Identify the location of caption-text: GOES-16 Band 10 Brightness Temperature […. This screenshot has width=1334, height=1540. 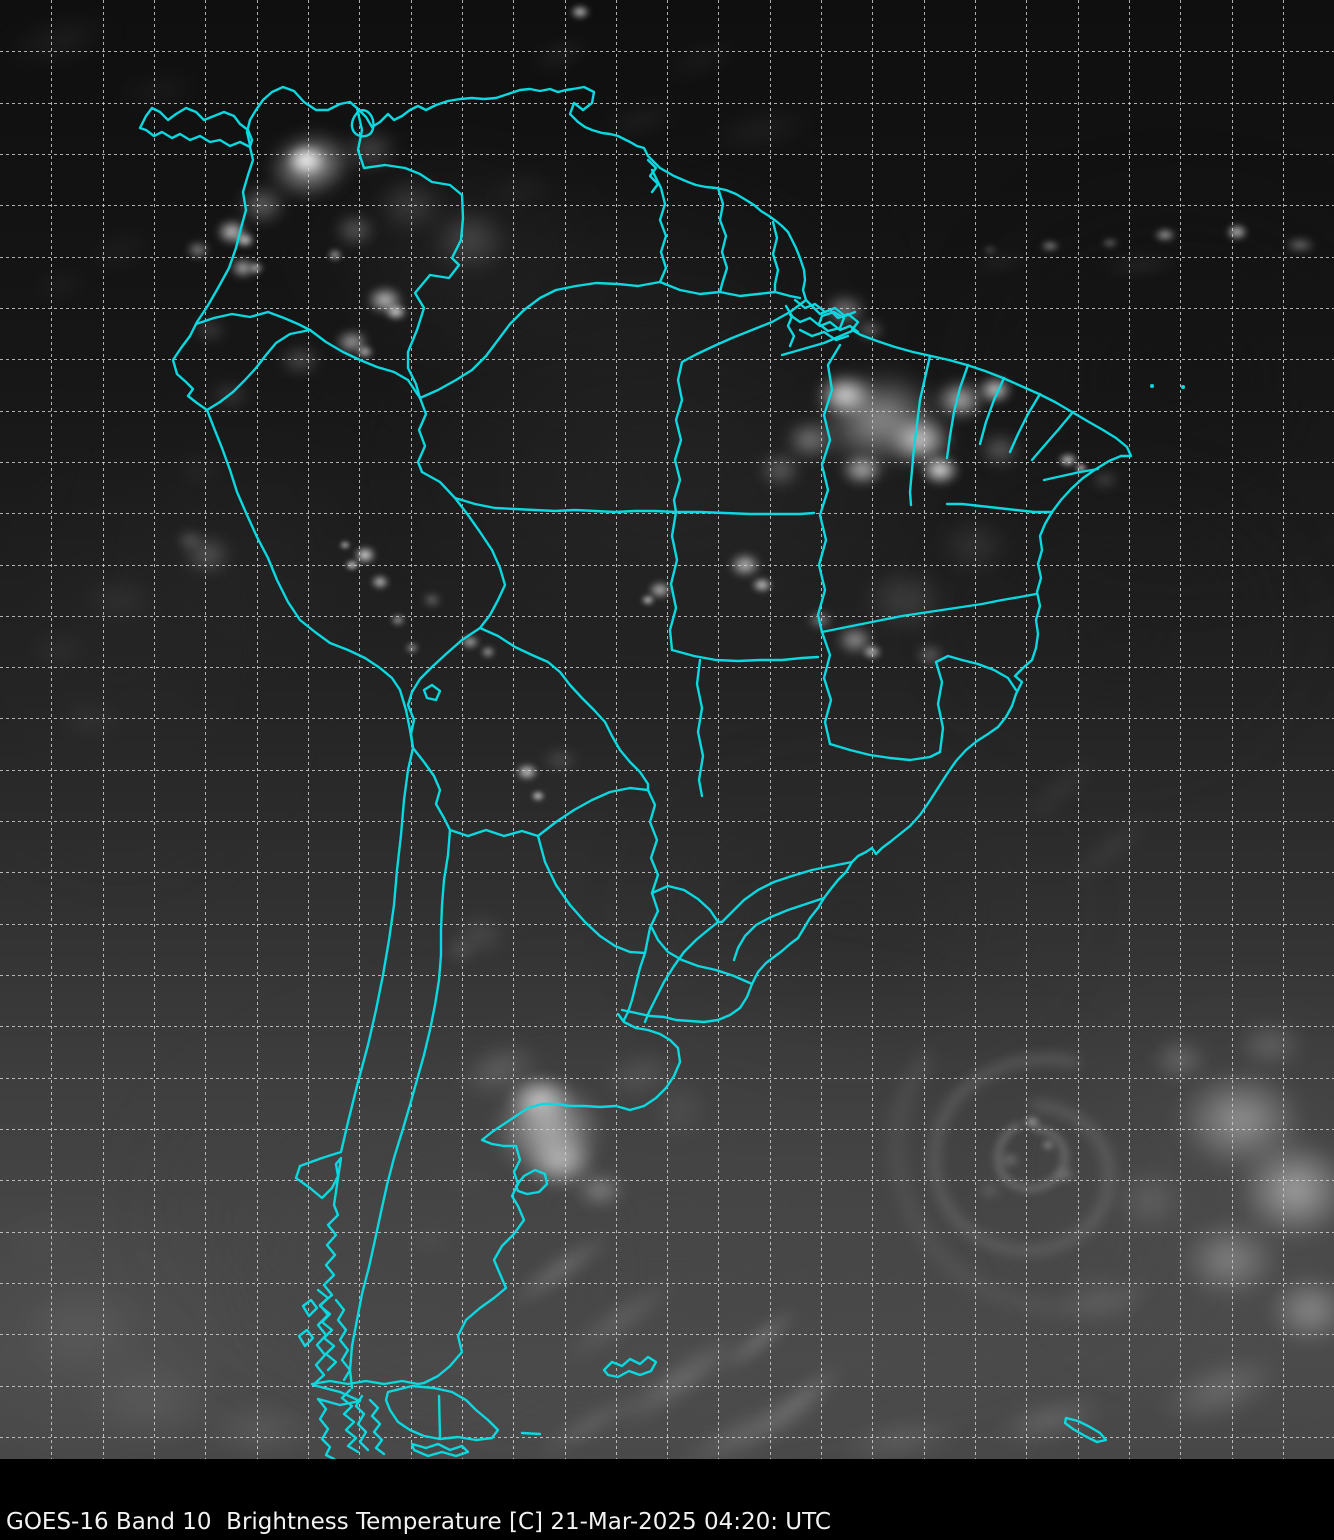
(418, 1522).